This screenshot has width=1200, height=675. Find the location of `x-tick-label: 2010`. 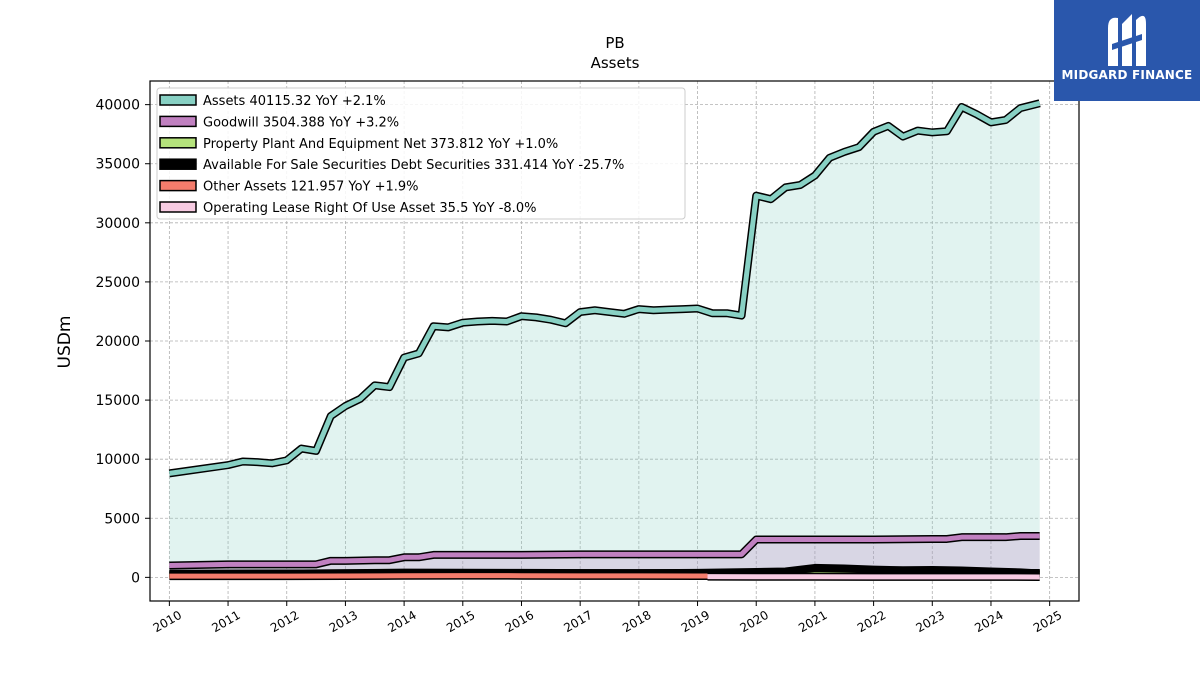

x-tick-label: 2010 is located at coordinates (167, 621).